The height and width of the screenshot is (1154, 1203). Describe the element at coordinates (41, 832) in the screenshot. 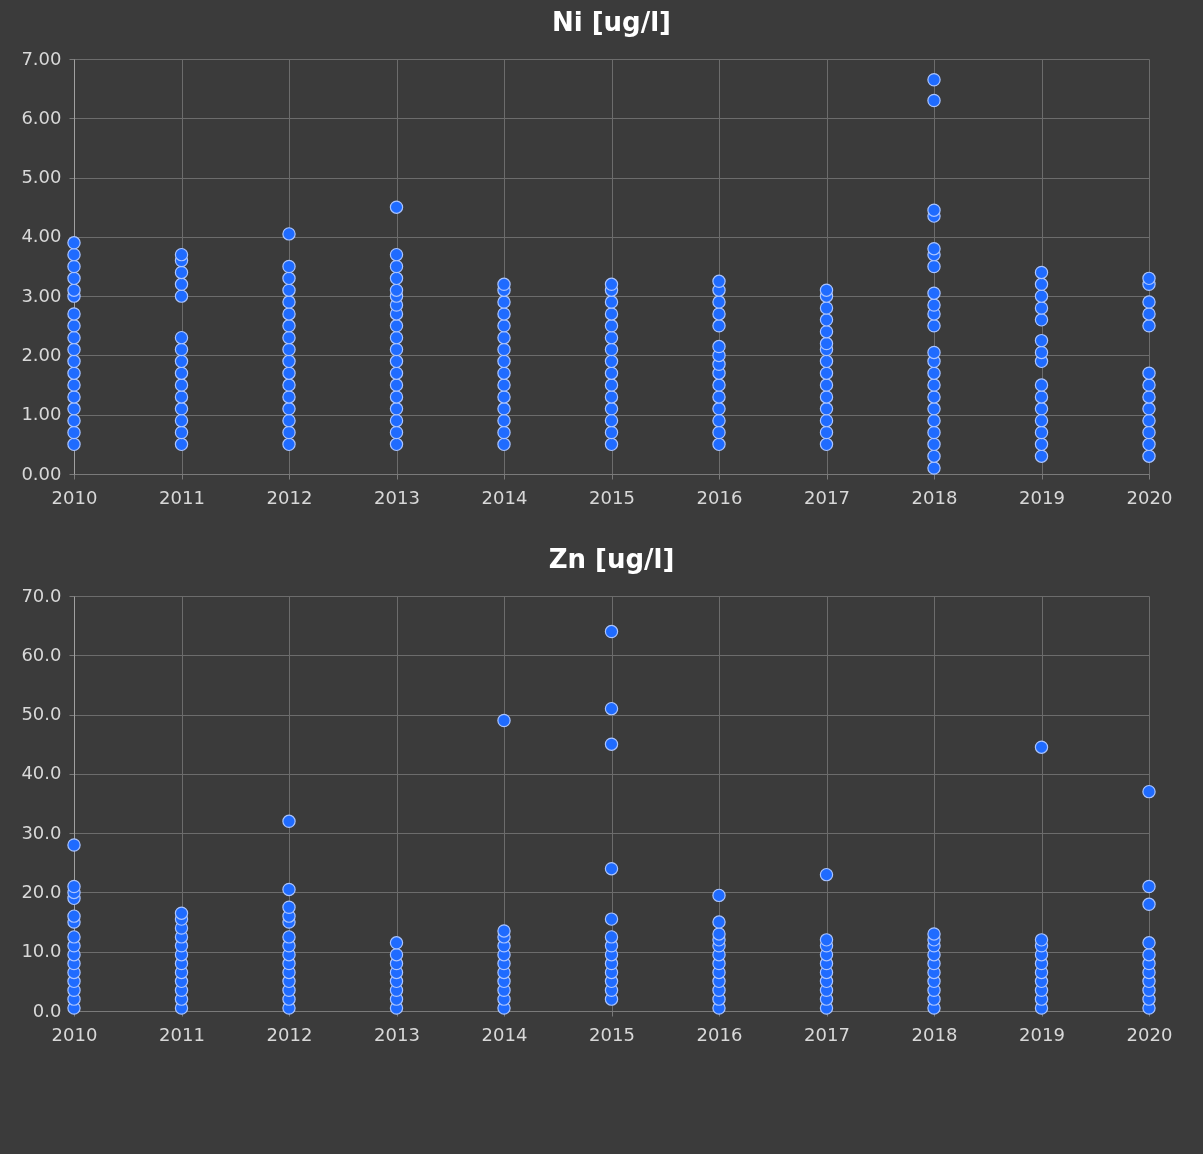

I see `y-tick-label: 30.0` at that location.